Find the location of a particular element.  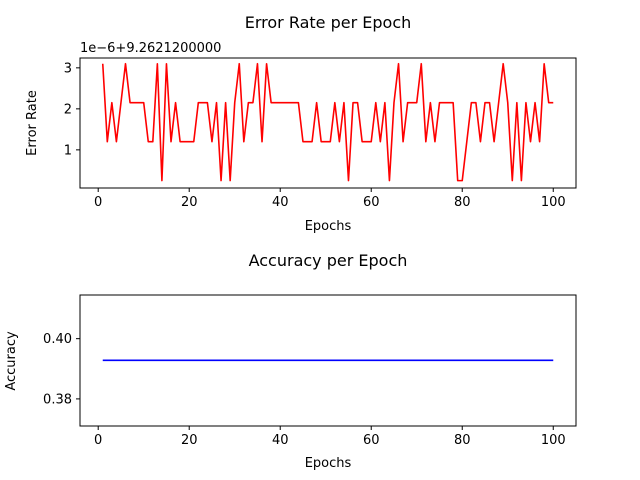

error-rate-offset-label: 1e−6+9.2621200000 is located at coordinates (150, 48).